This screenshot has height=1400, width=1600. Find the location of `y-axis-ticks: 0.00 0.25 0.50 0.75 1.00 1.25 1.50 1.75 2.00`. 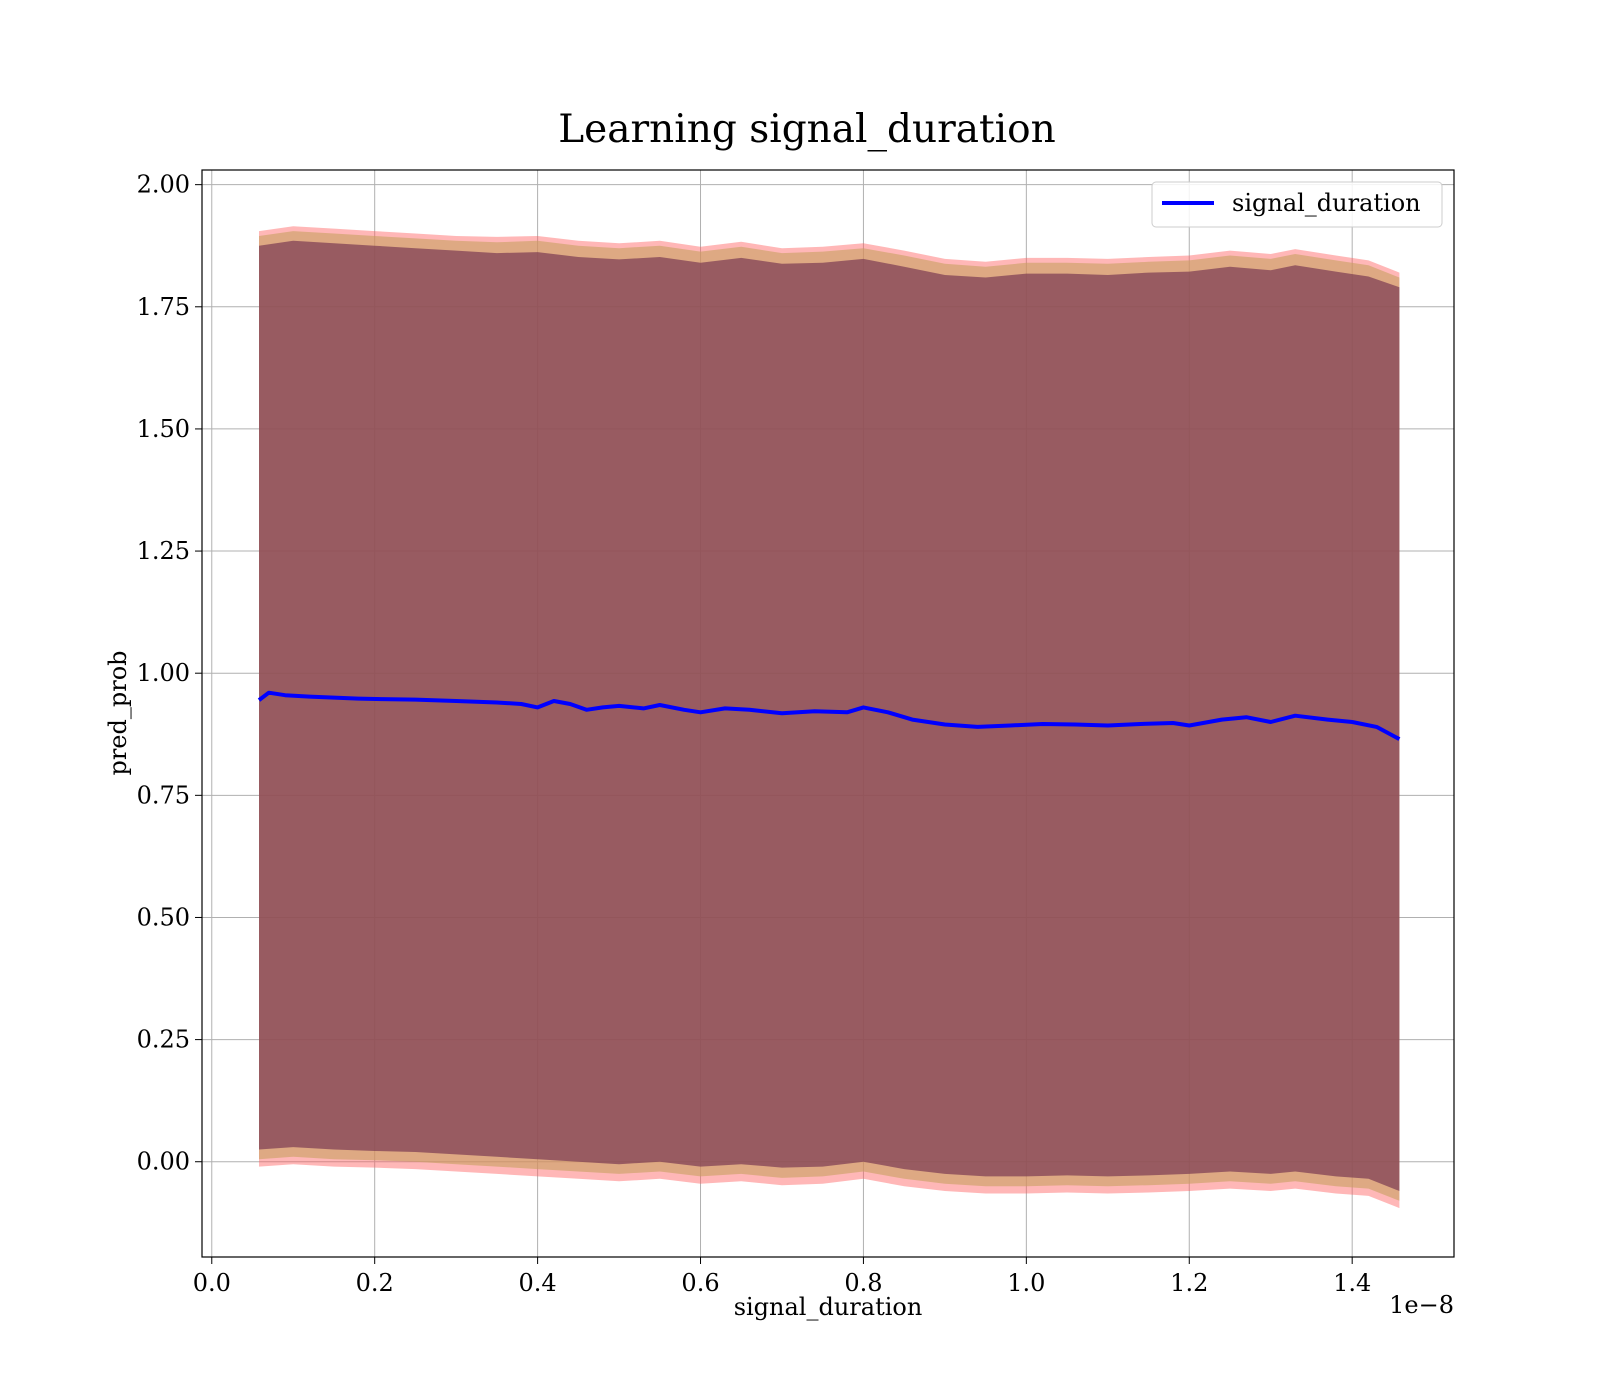

y-axis-ticks: 0.00 0.25 0.50 0.75 1.00 1.25 1.50 1.75 2.00 is located at coordinates (169, 673).